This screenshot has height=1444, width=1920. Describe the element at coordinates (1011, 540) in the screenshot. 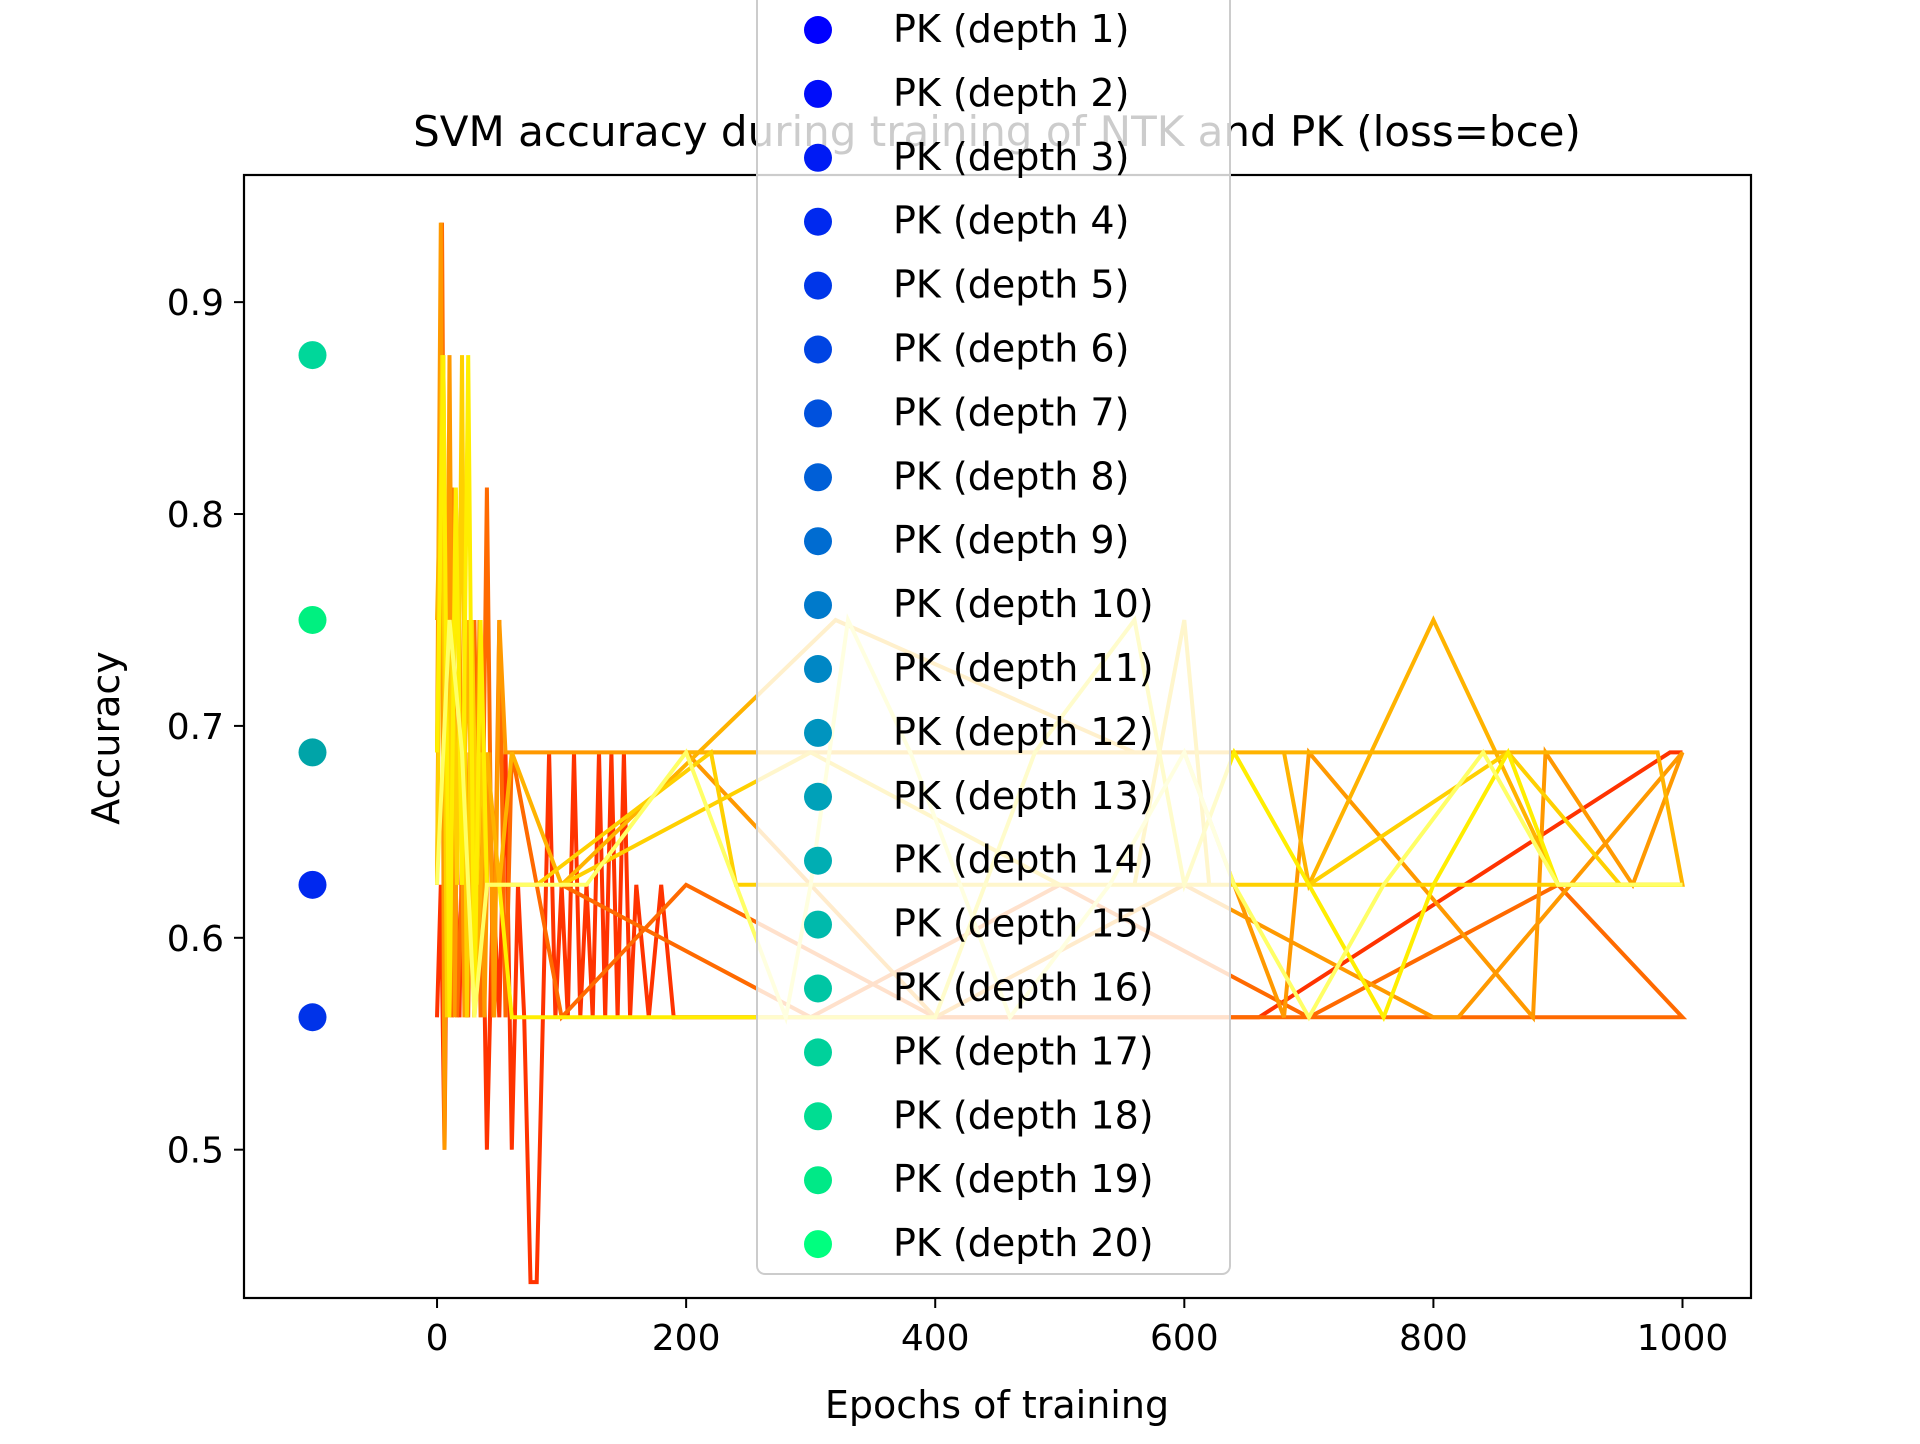

I see `legend-label: PK (depth 9)` at that location.